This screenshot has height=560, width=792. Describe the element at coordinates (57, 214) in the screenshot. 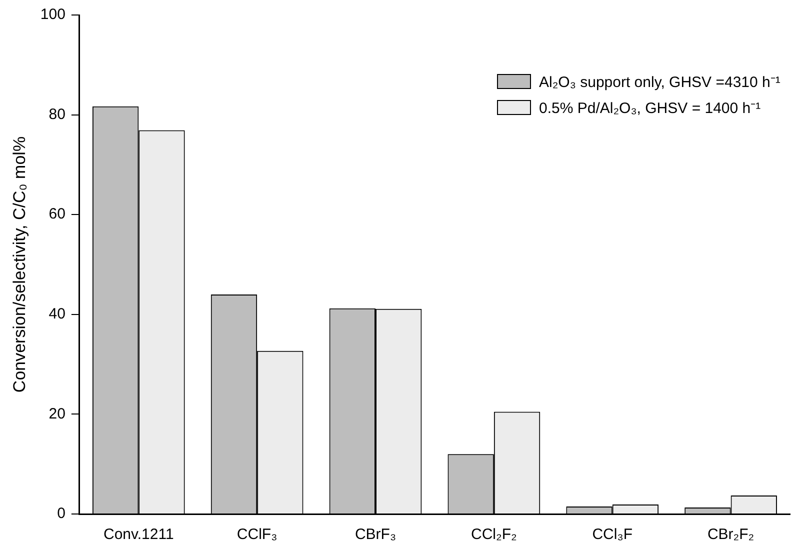

I see `y-tick-label: 60` at that location.